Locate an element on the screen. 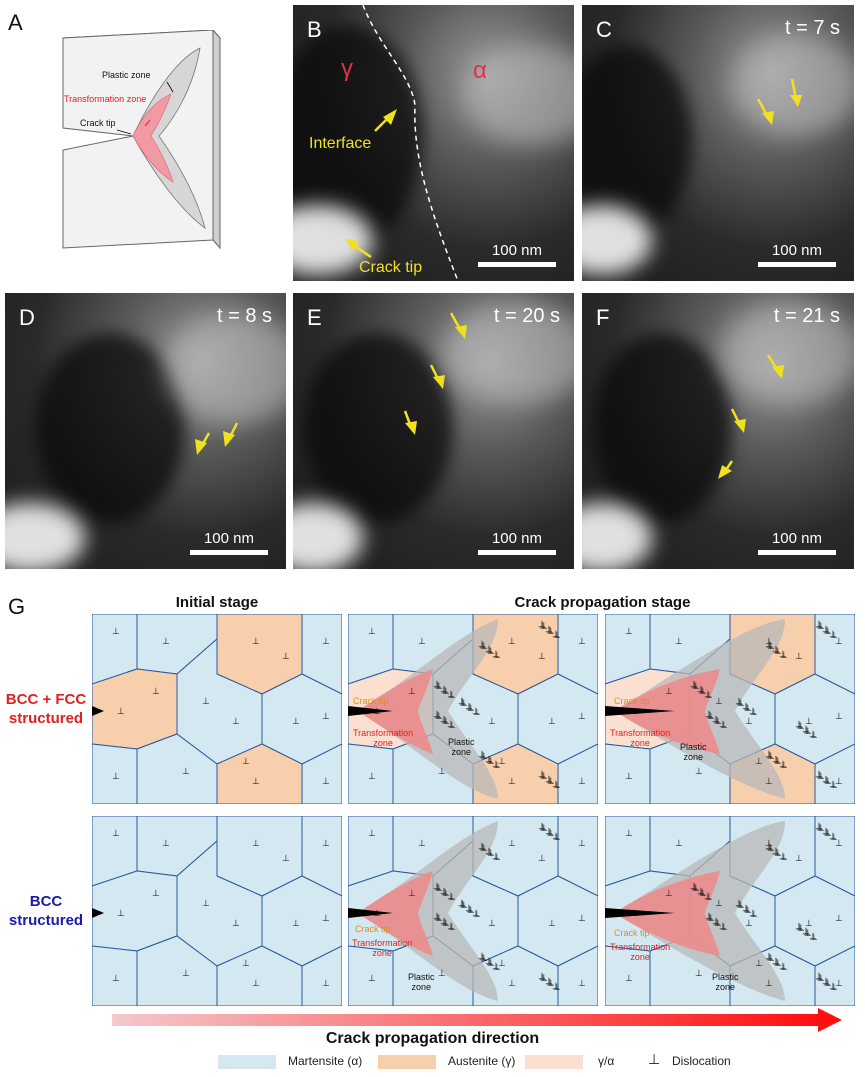  r2c3-transformation-label: Transformation zone is located at coordinates (640, 952).